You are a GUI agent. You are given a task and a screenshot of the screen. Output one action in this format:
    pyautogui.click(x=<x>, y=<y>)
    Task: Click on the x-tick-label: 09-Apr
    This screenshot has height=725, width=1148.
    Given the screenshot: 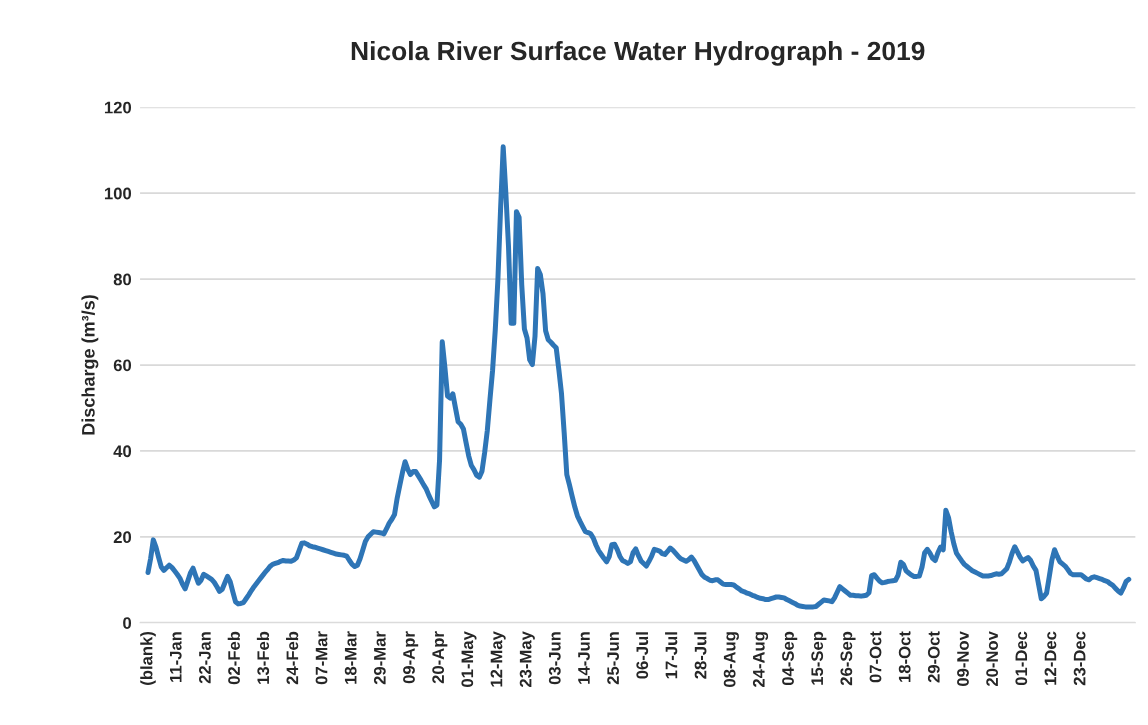 What is the action you would take?
    pyautogui.click(x=411, y=657)
    